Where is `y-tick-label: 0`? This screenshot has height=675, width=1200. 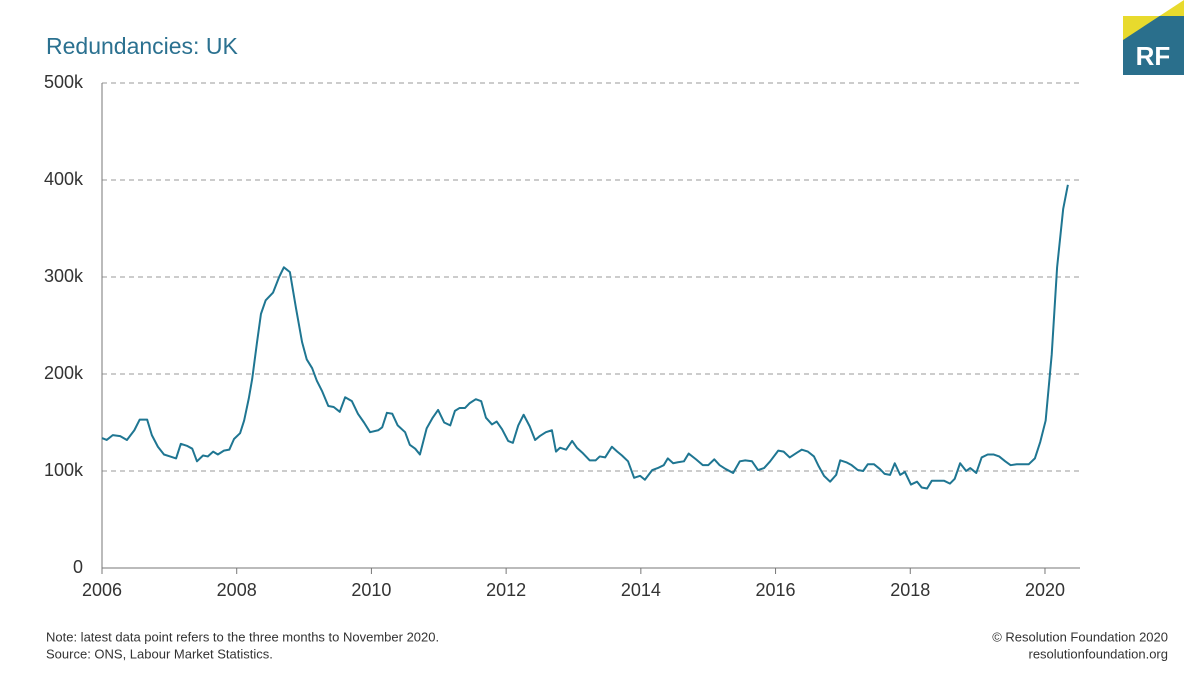
y-tick-label: 0 is located at coordinates (78, 567).